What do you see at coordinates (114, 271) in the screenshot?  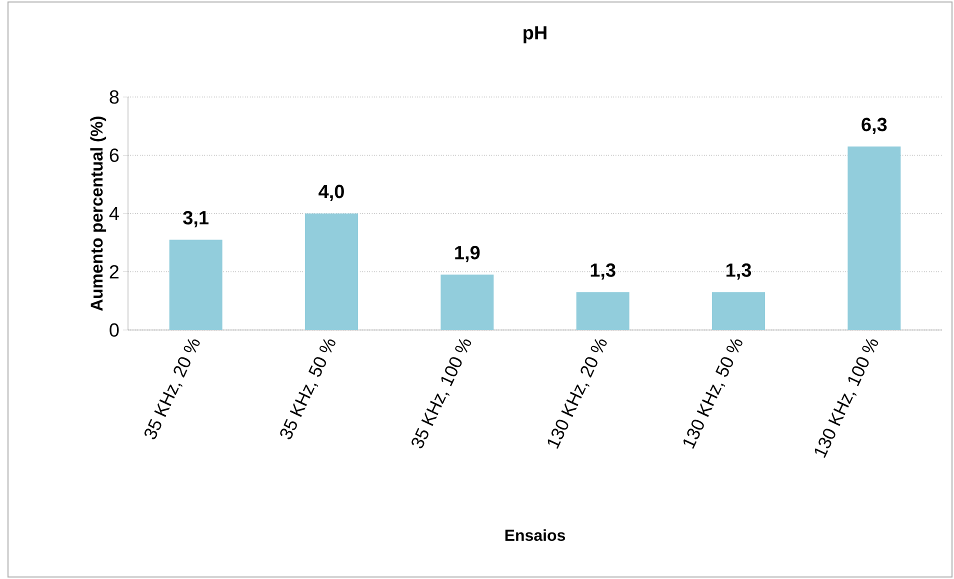 I see `y-tick-label: 2` at bounding box center [114, 271].